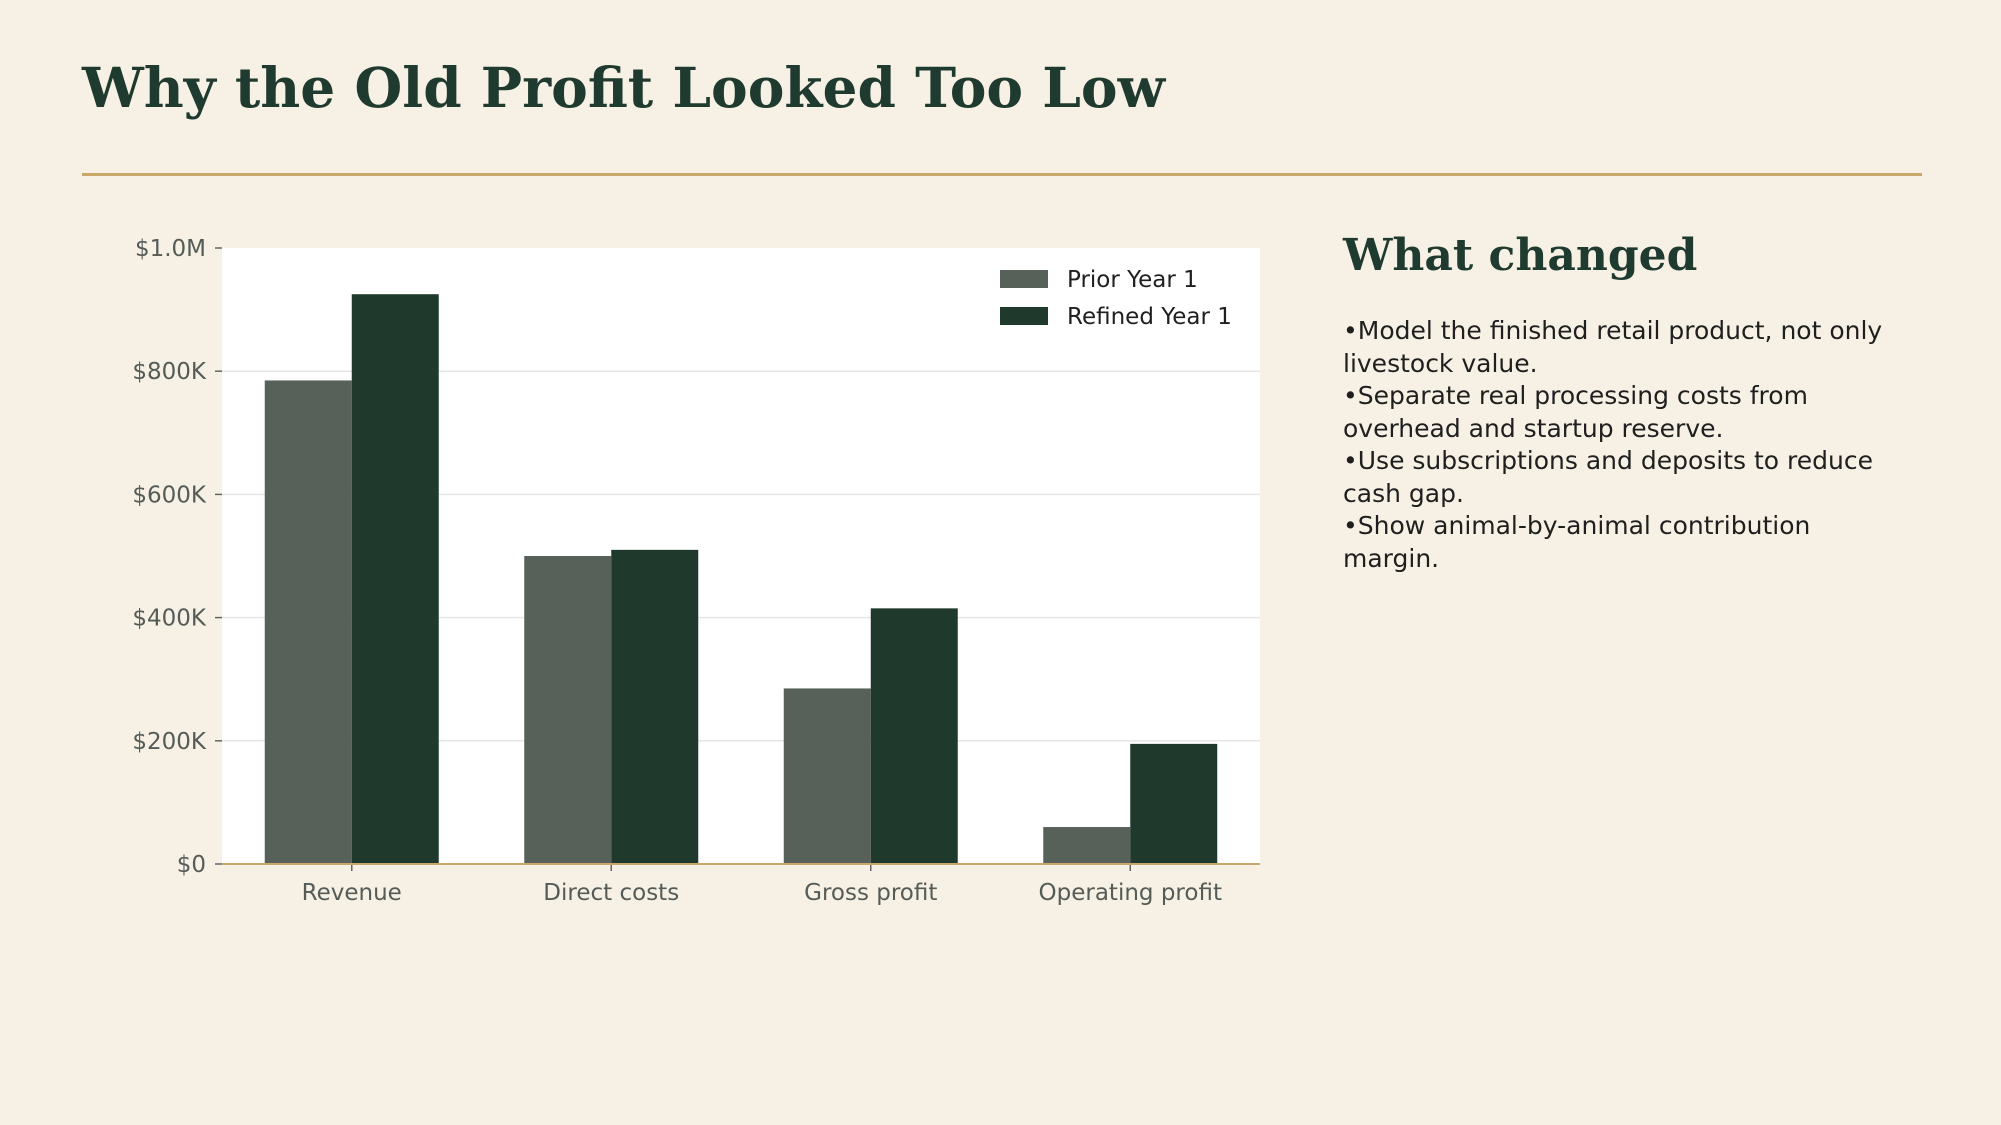 This screenshot has width=2001, height=1125. I want to click on legend-label: Prior Year 1, so click(1132, 280).